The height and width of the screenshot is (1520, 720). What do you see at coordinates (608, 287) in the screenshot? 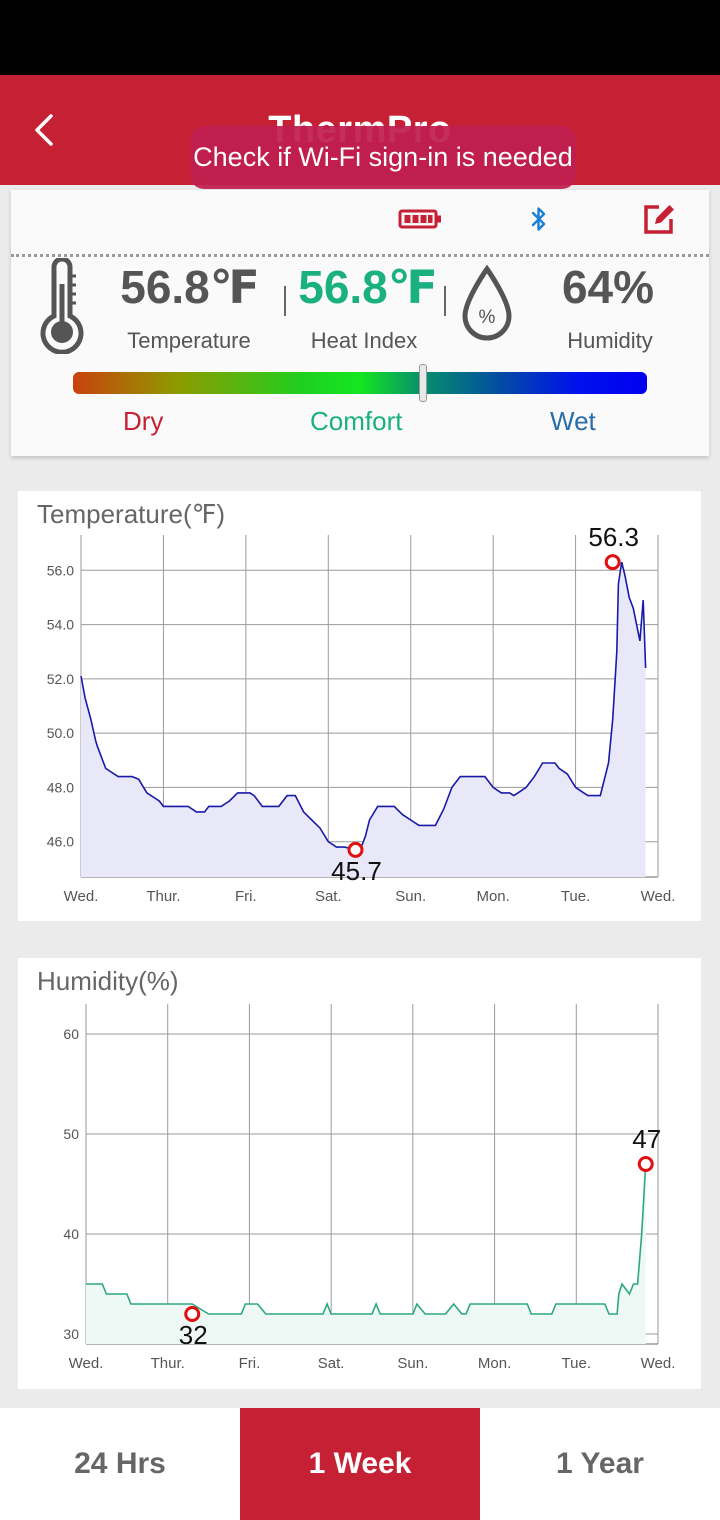
I see `humidity-value: 64%` at bounding box center [608, 287].